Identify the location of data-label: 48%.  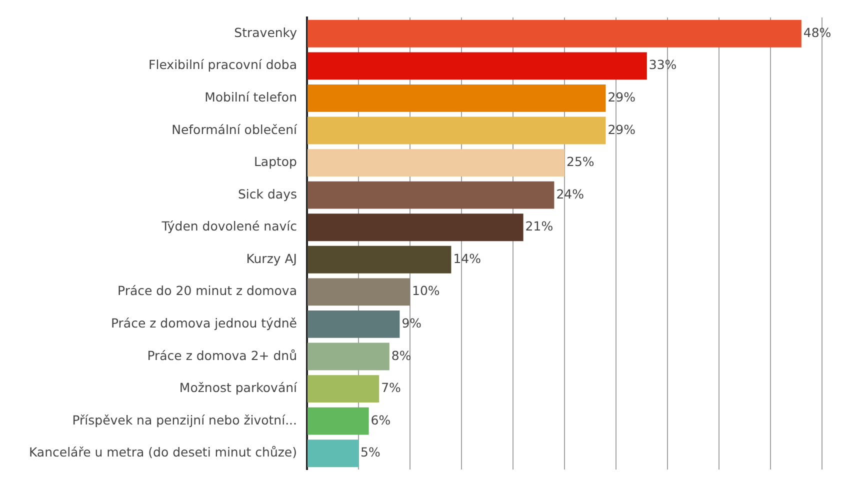
(817, 32).